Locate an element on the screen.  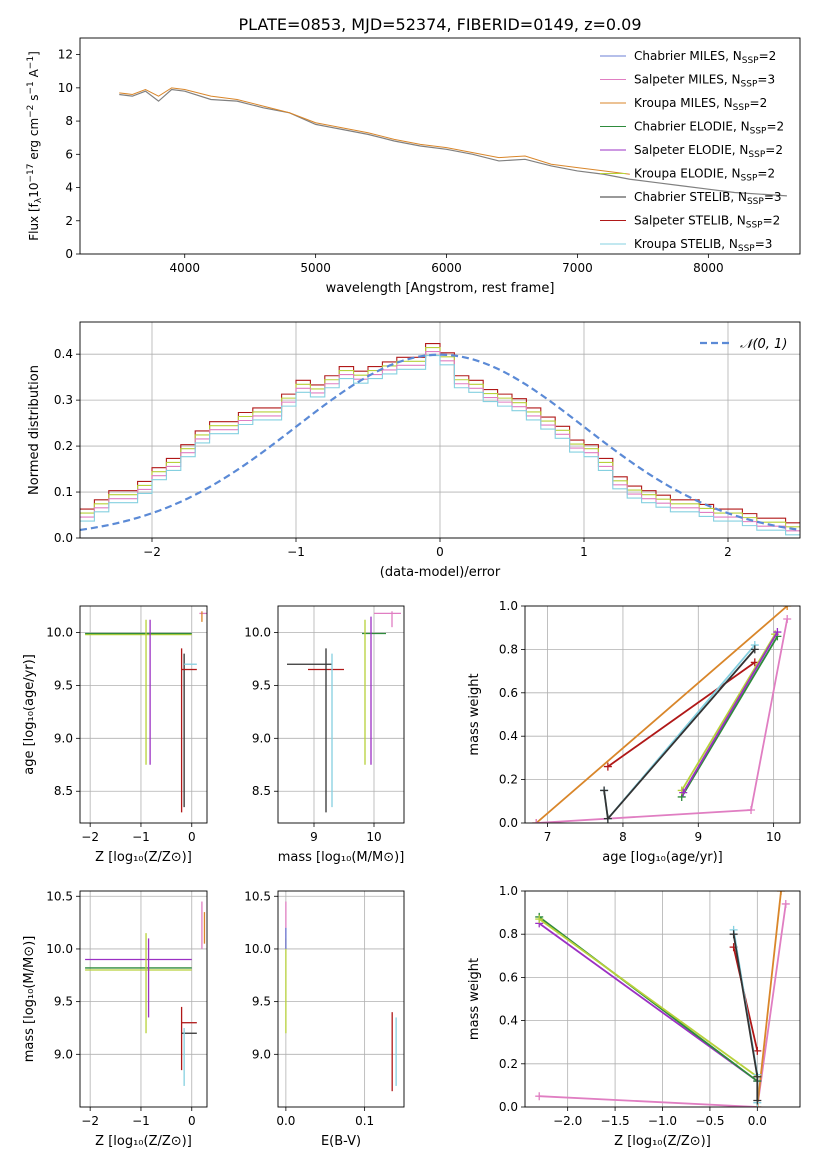
y-axis-label: Flux [fλ10−17 erg cm−2 s−1 A−1] is located at coordinates (35, 146).